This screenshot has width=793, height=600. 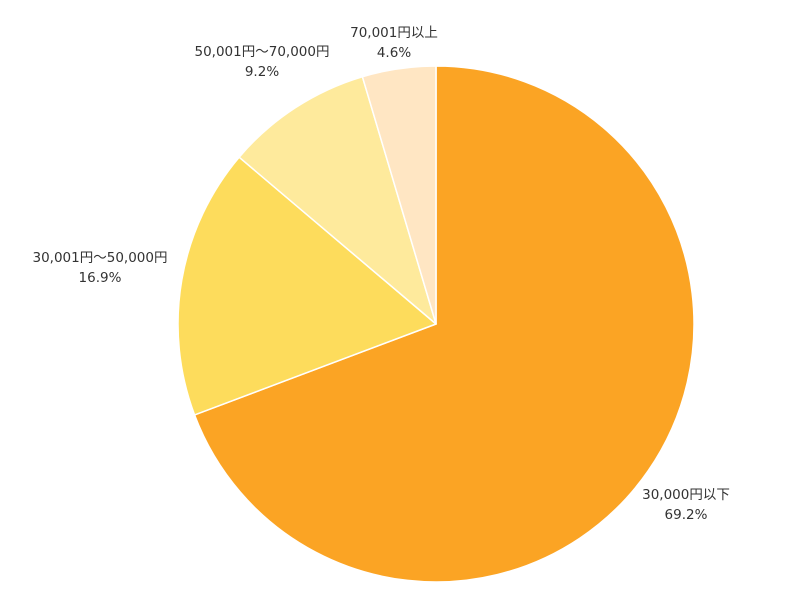 I want to click on slice-label-group-4: 70,001円以上 4.6%, so click(x=394, y=43).